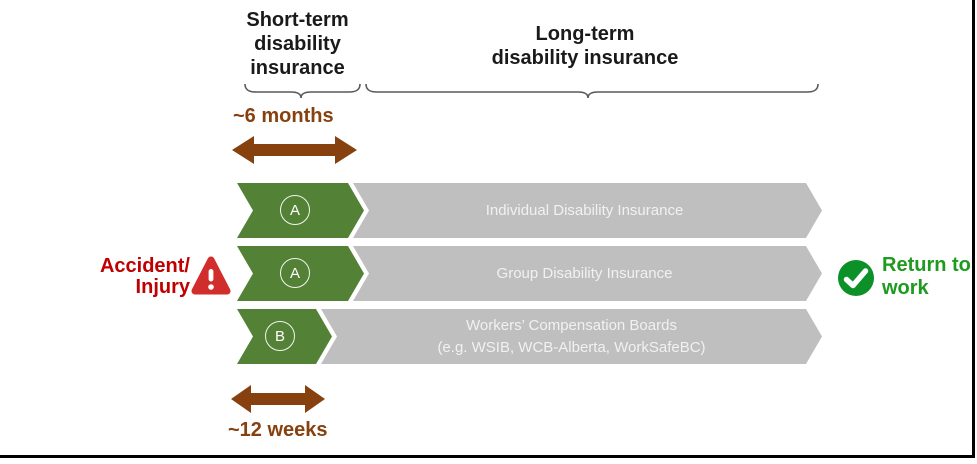  Describe the element at coordinates (278, 430) in the screenshot. I see `duration-12-weeks-label: ~12 weeks` at that location.